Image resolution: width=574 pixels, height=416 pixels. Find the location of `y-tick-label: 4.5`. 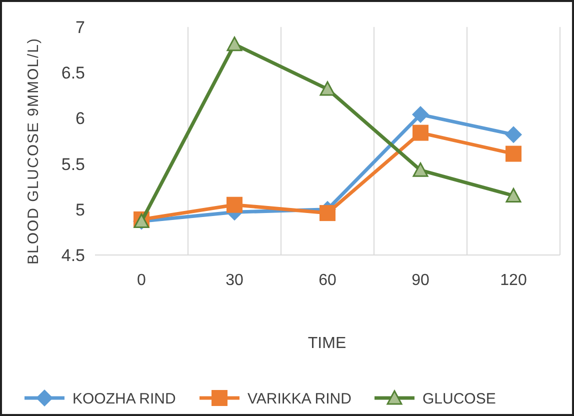

y-tick-label: 4.5 is located at coordinates (73, 255).